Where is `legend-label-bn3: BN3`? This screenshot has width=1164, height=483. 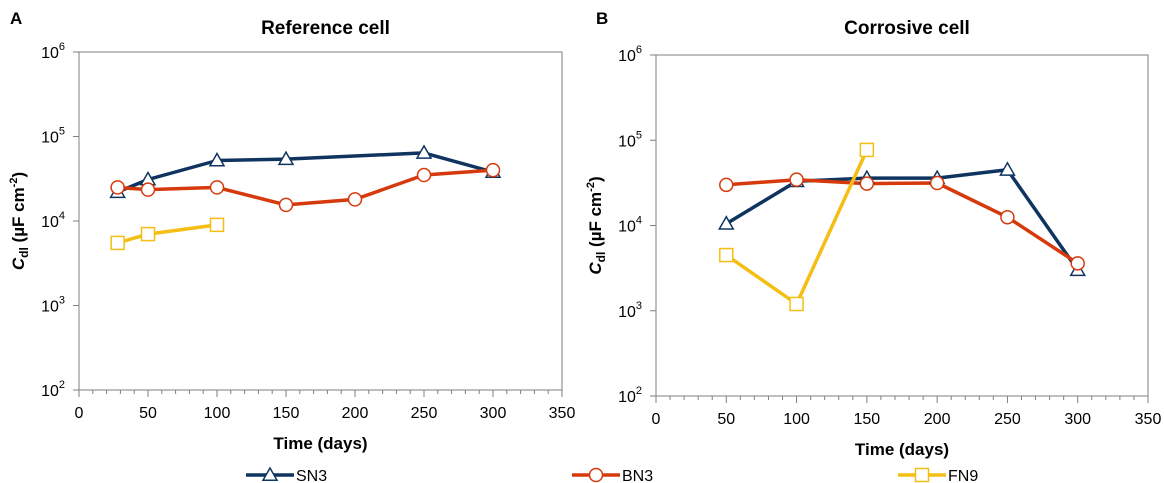
legend-label-bn3: BN3 is located at coordinates (637, 475).